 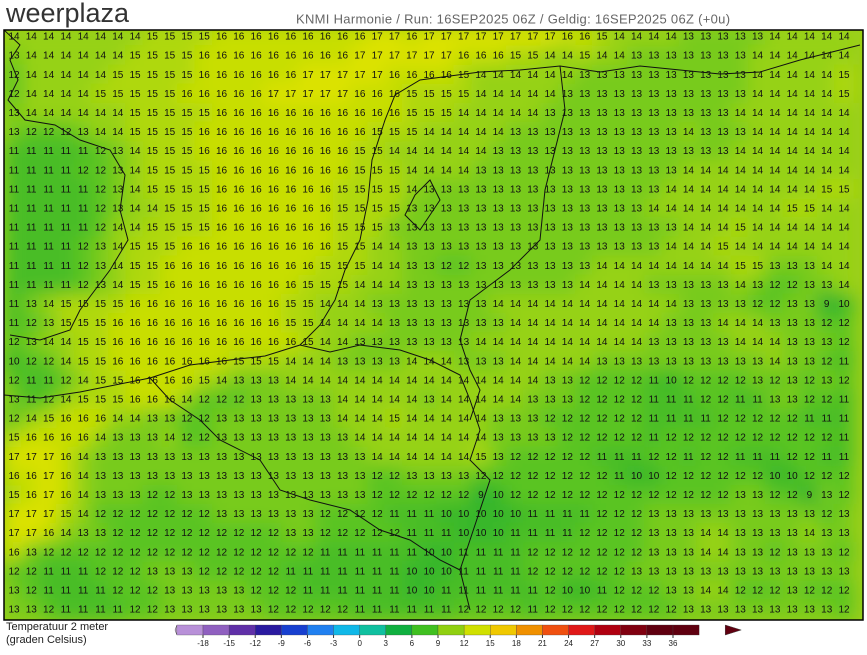 What do you see at coordinates (477, 630) in the screenshot?
I see `scale-segment` at bounding box center [477, 630].